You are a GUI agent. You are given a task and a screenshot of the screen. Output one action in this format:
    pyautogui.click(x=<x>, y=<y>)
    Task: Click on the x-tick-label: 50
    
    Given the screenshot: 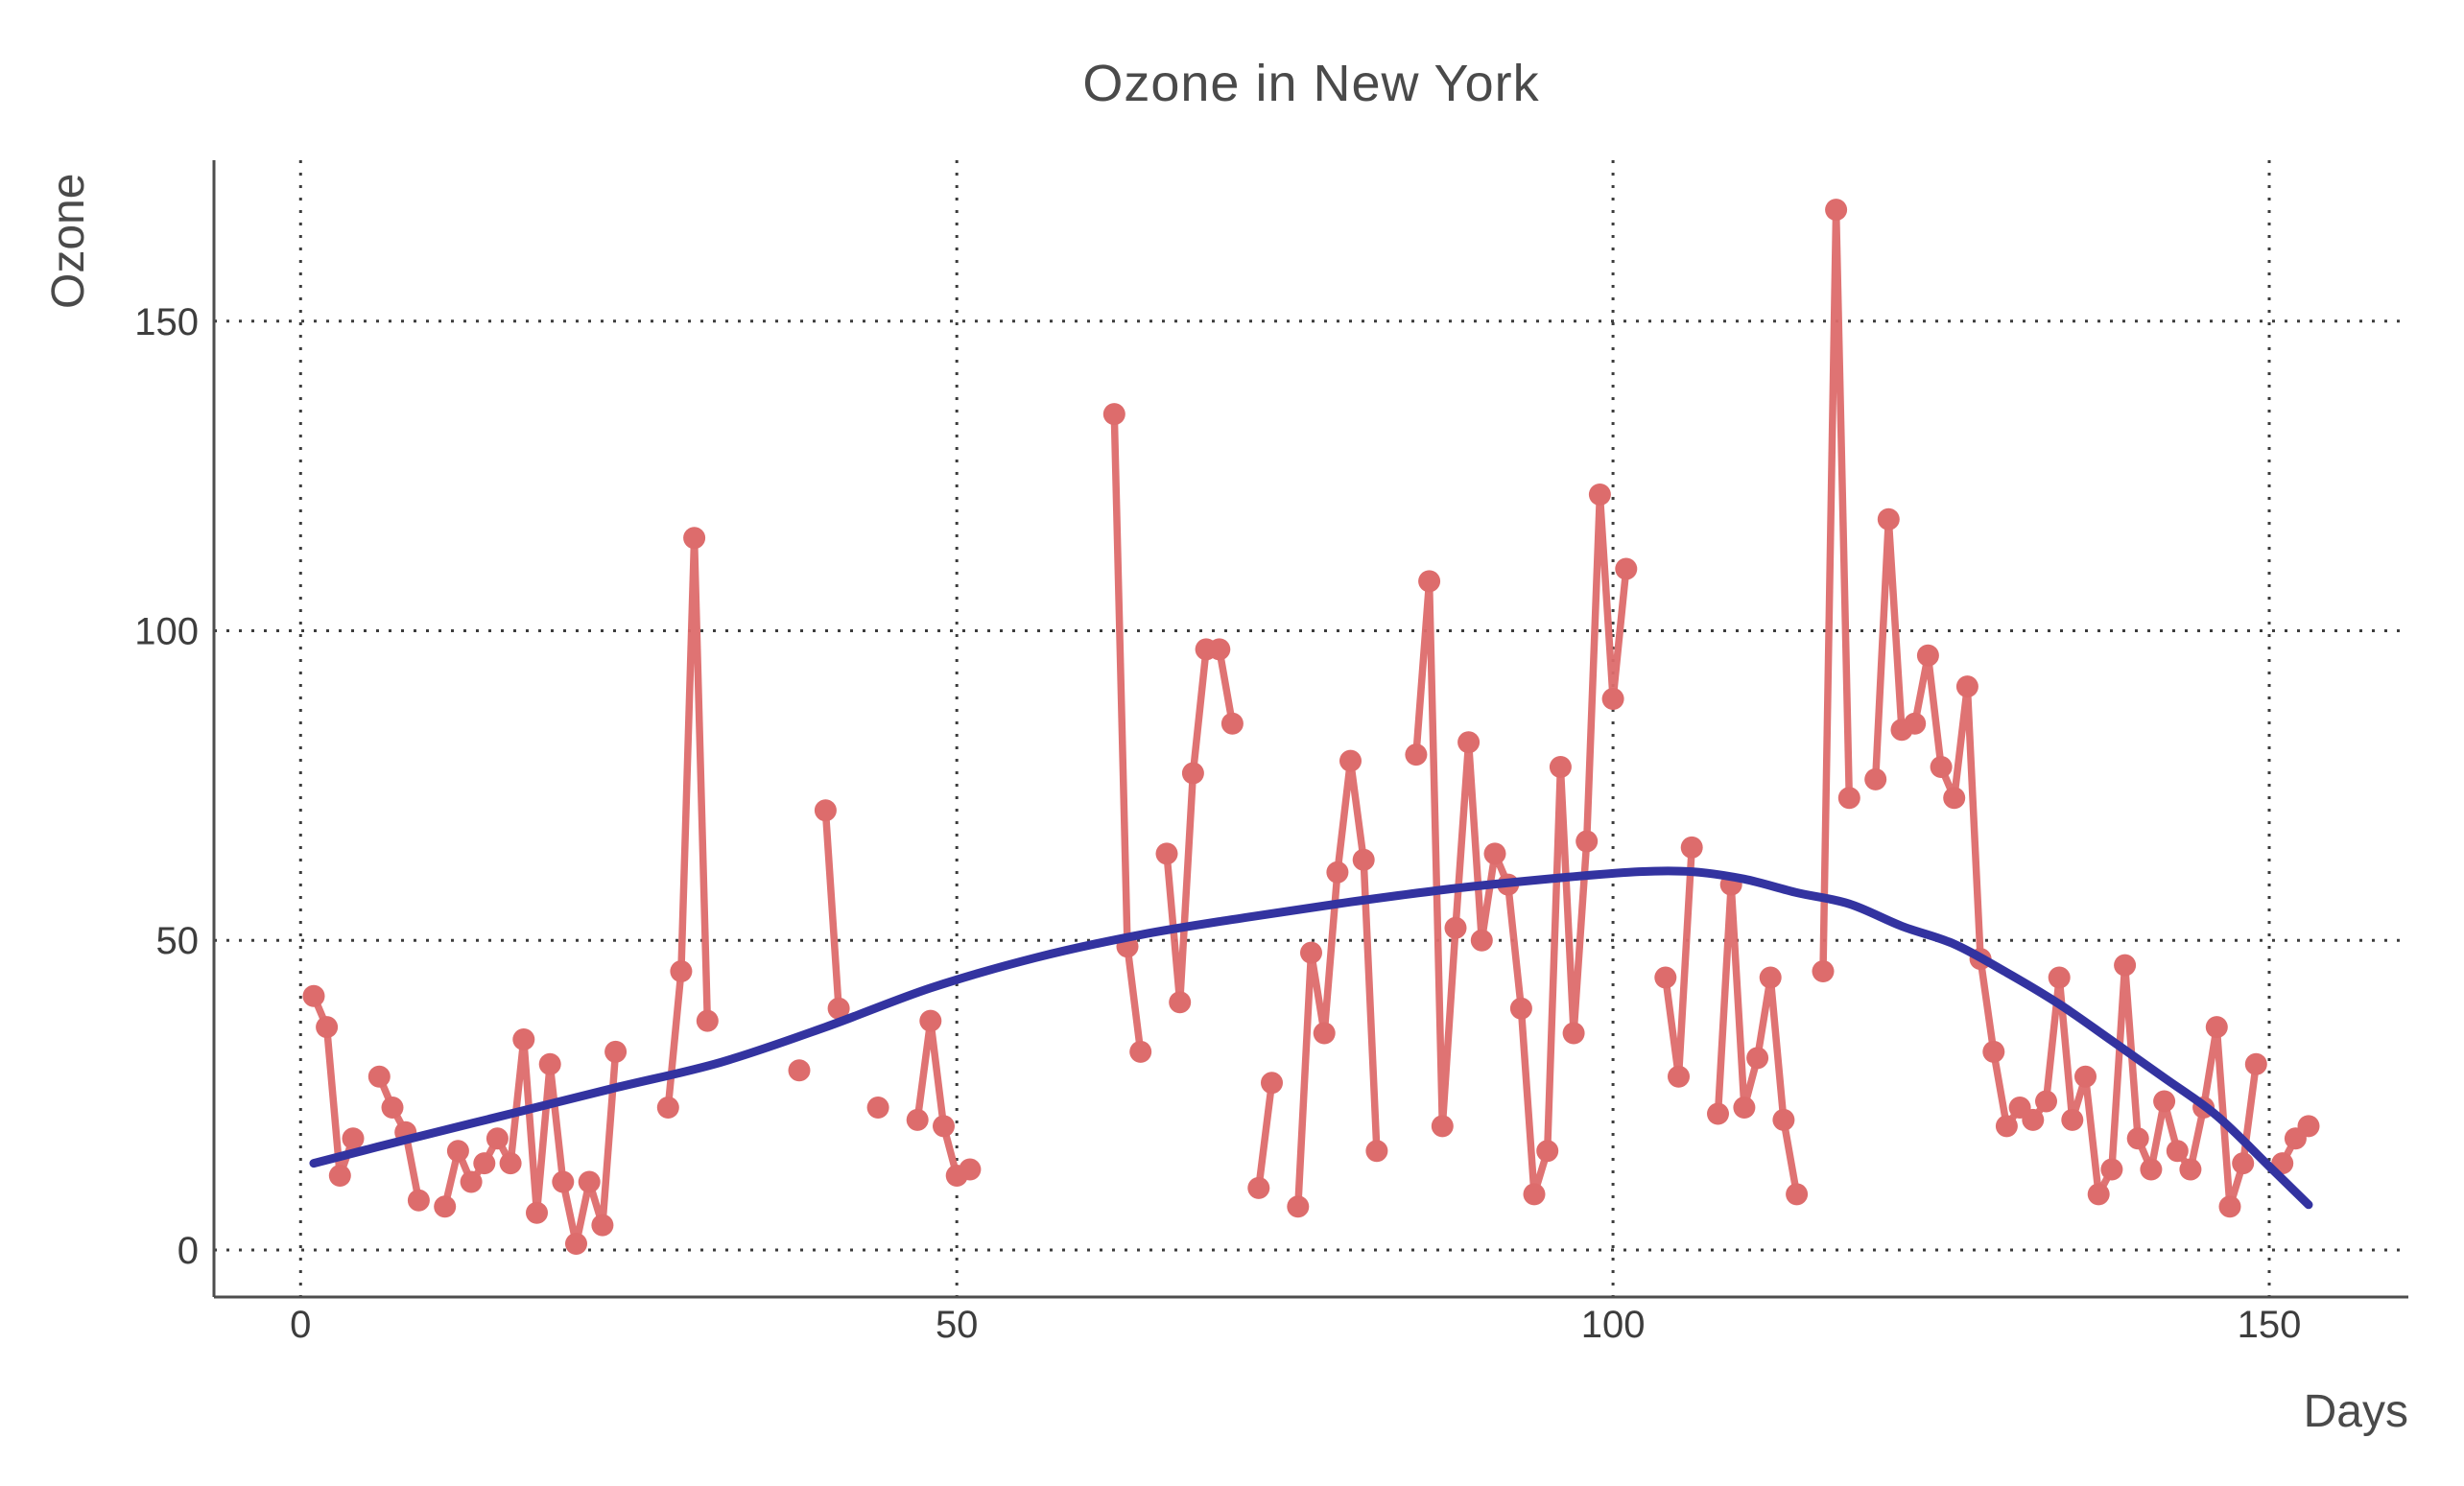 What is the action you would take?
    pyautogui.click(x=957, y=1325)
    